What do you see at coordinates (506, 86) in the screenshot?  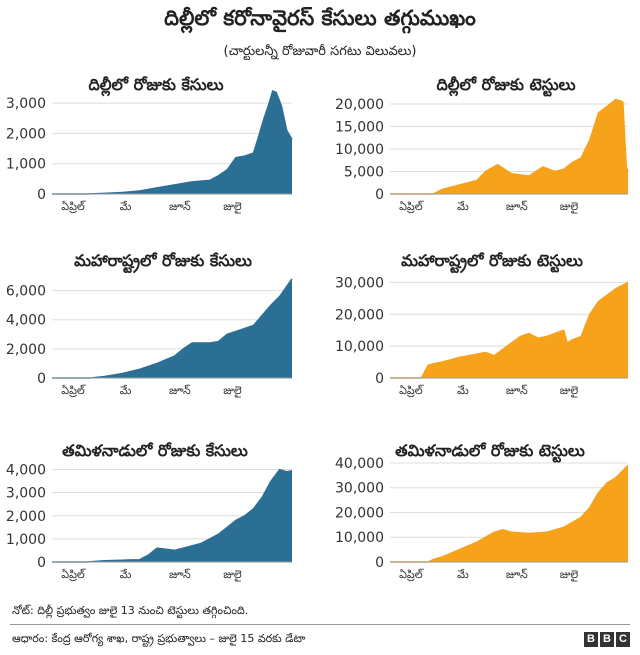 I see `chart-title: దిల్లీలో రోజుకు టెస్టులు` at bounding box center [506, 86].